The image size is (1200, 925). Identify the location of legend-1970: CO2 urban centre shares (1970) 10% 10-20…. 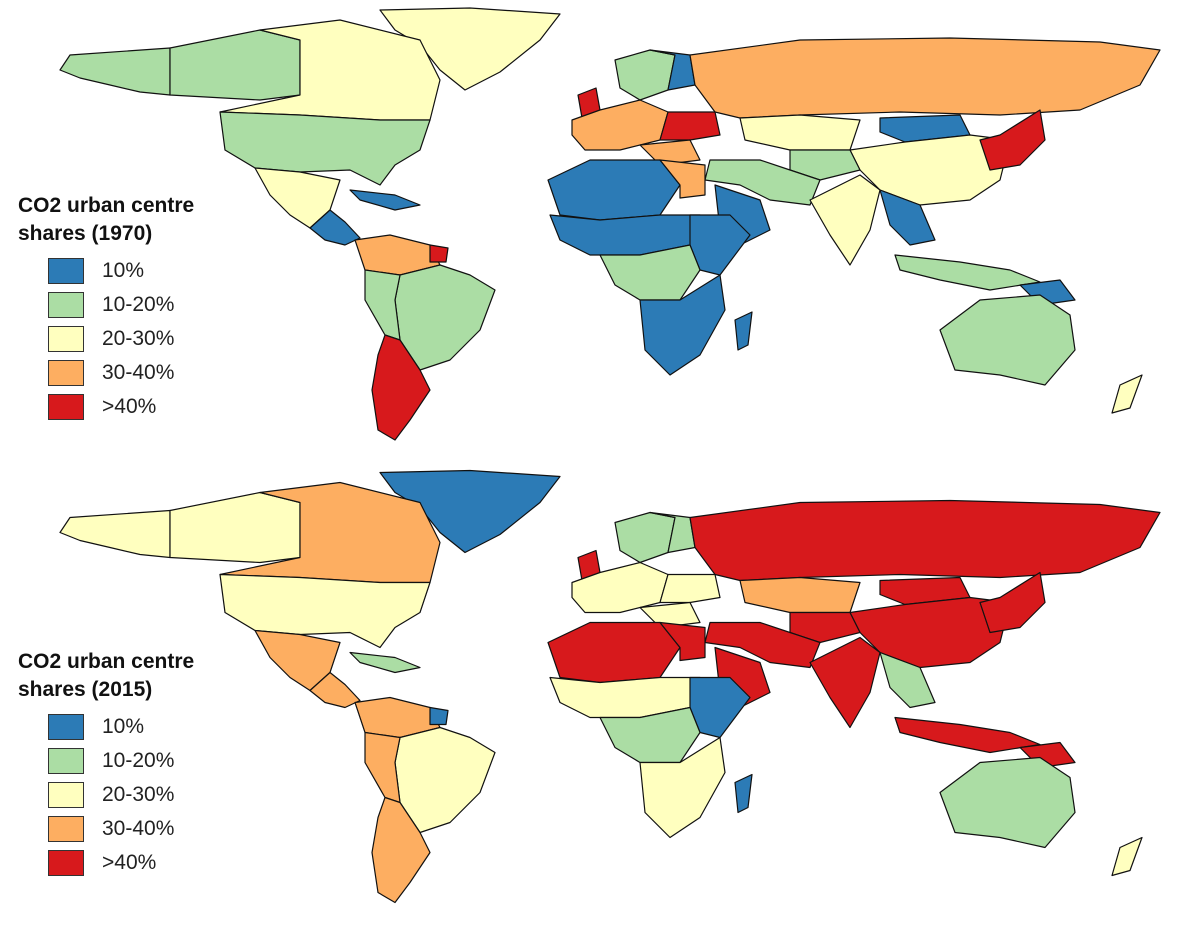
(133, 308).